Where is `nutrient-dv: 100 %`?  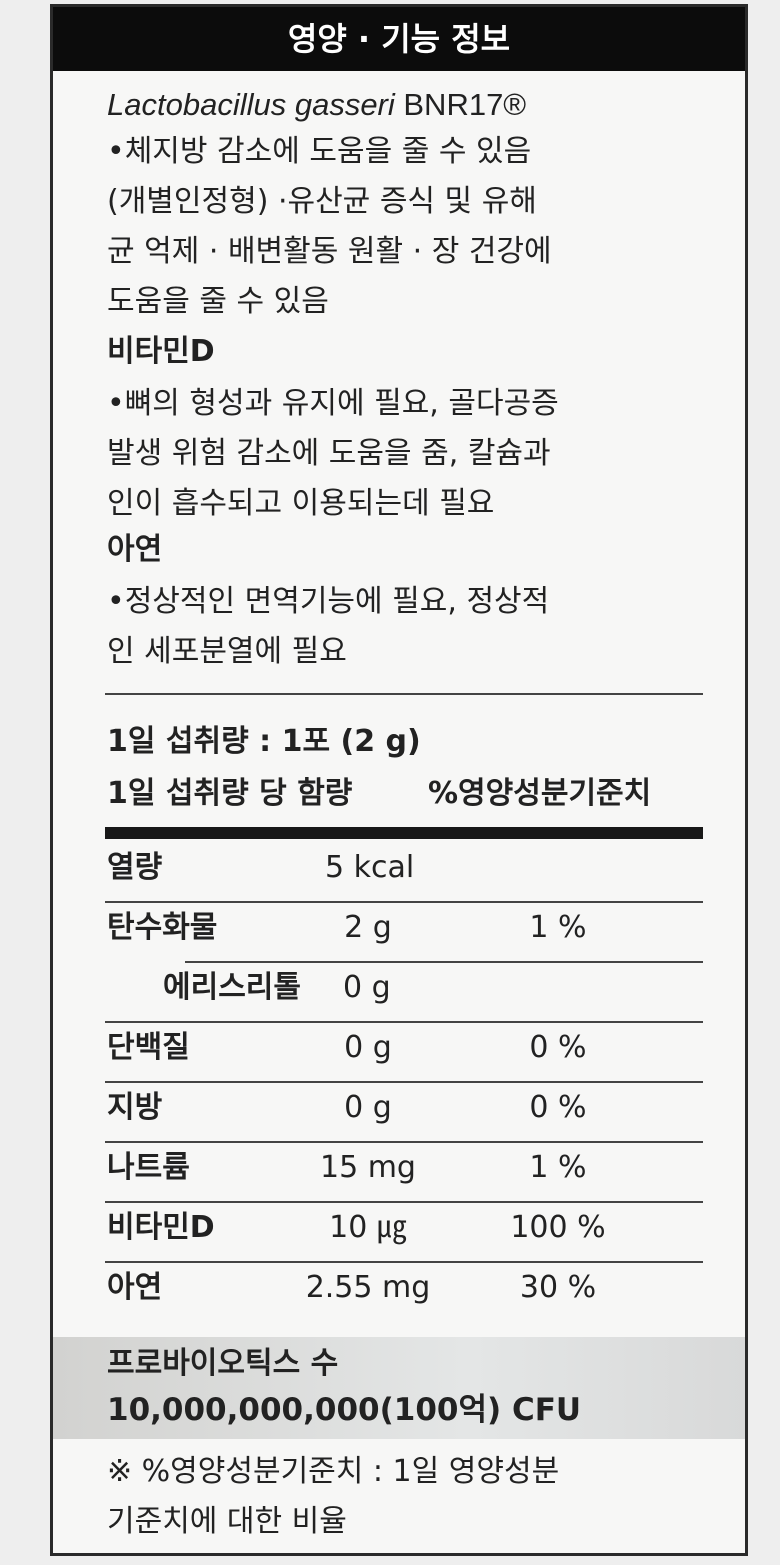
nutrient-dv: 100 % is located at coordinates (558, 1227).